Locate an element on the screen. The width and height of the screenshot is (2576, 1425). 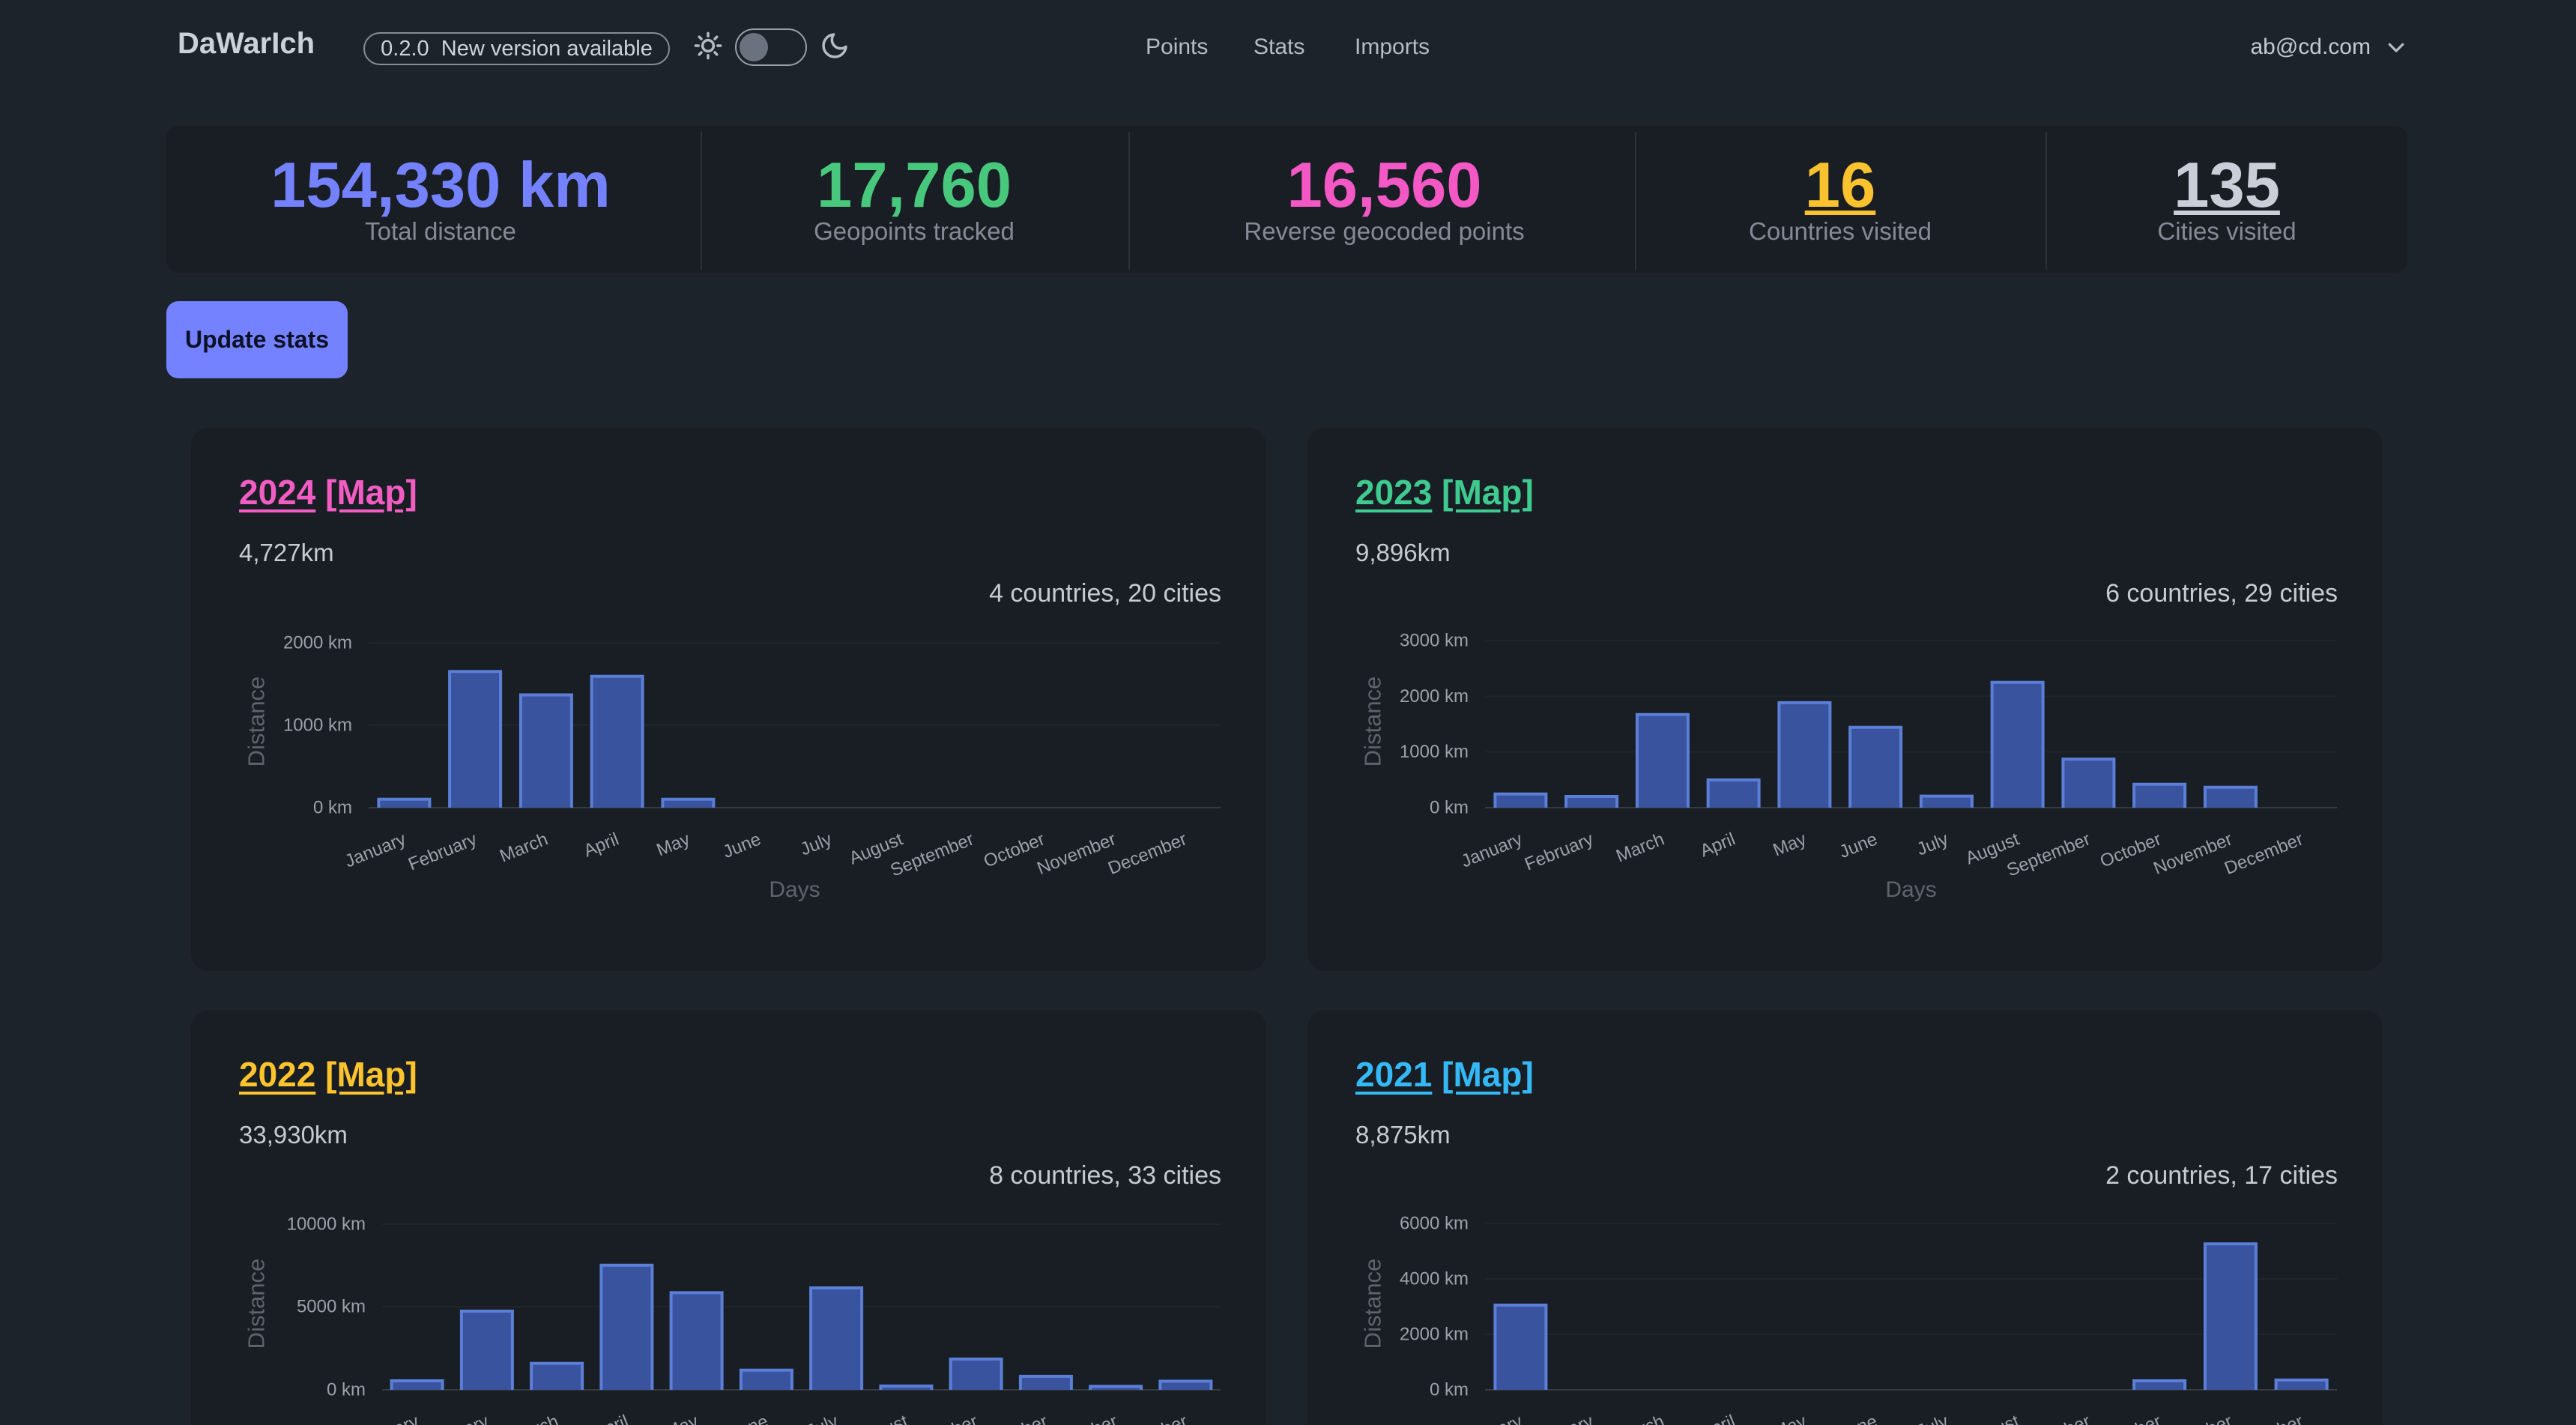
svg-text: 10000 km is located at coordinates (326, 1224).